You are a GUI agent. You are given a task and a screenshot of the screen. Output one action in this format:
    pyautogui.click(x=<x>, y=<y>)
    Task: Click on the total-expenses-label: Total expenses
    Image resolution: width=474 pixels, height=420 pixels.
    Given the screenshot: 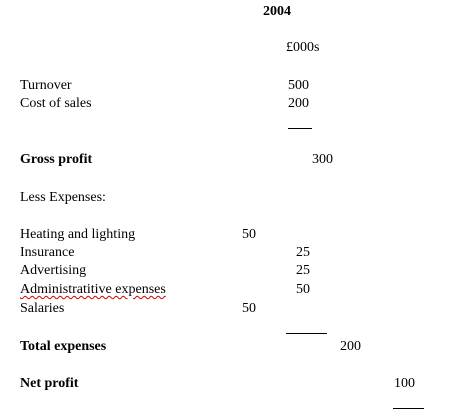 What is the action you would take?
    pyautogui.click(x=63, y=346)
    